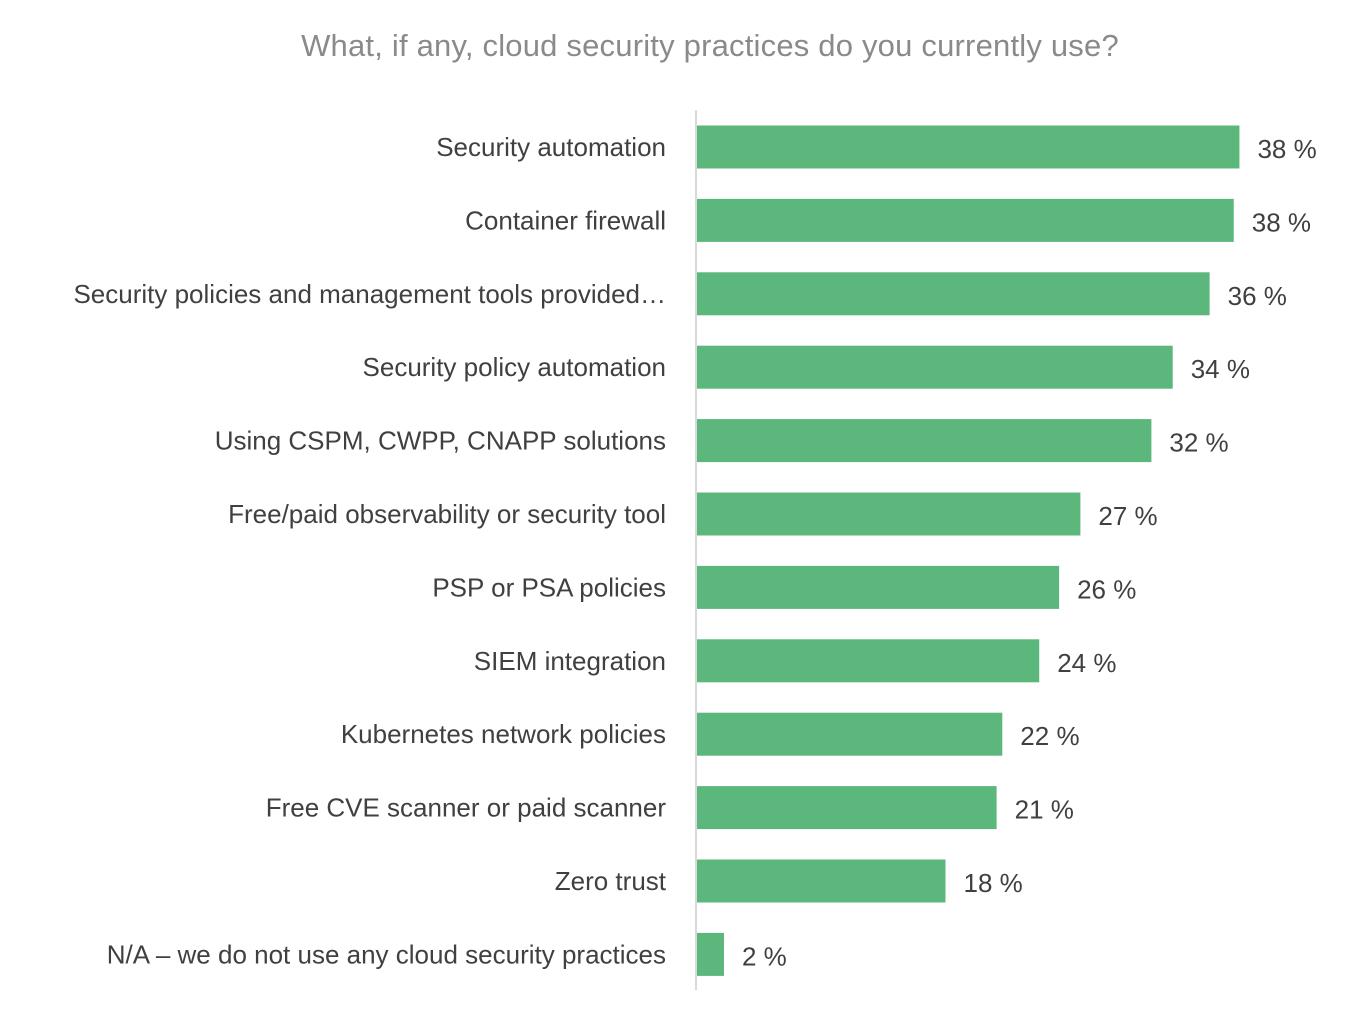 The width and height of the screenshot is (1346, 1012). I want to click on data-label: 24 %, so click(1086, 663).